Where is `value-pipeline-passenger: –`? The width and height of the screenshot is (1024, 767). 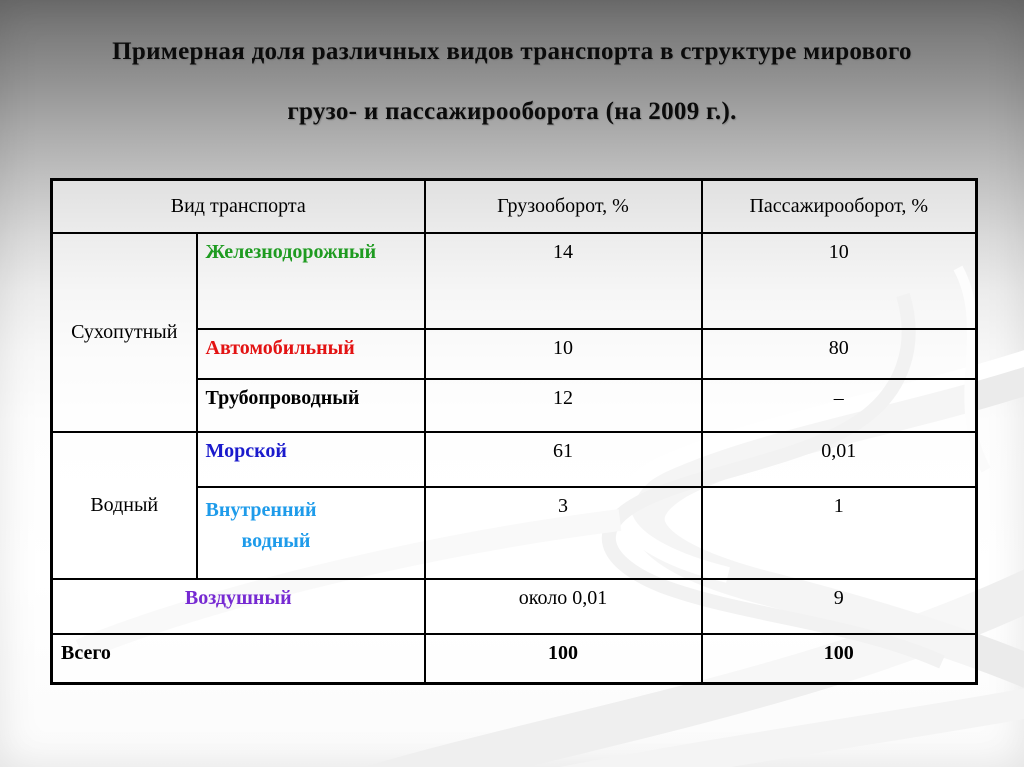 value-pipeline-passenger: – is located at coordinates (839, 405).